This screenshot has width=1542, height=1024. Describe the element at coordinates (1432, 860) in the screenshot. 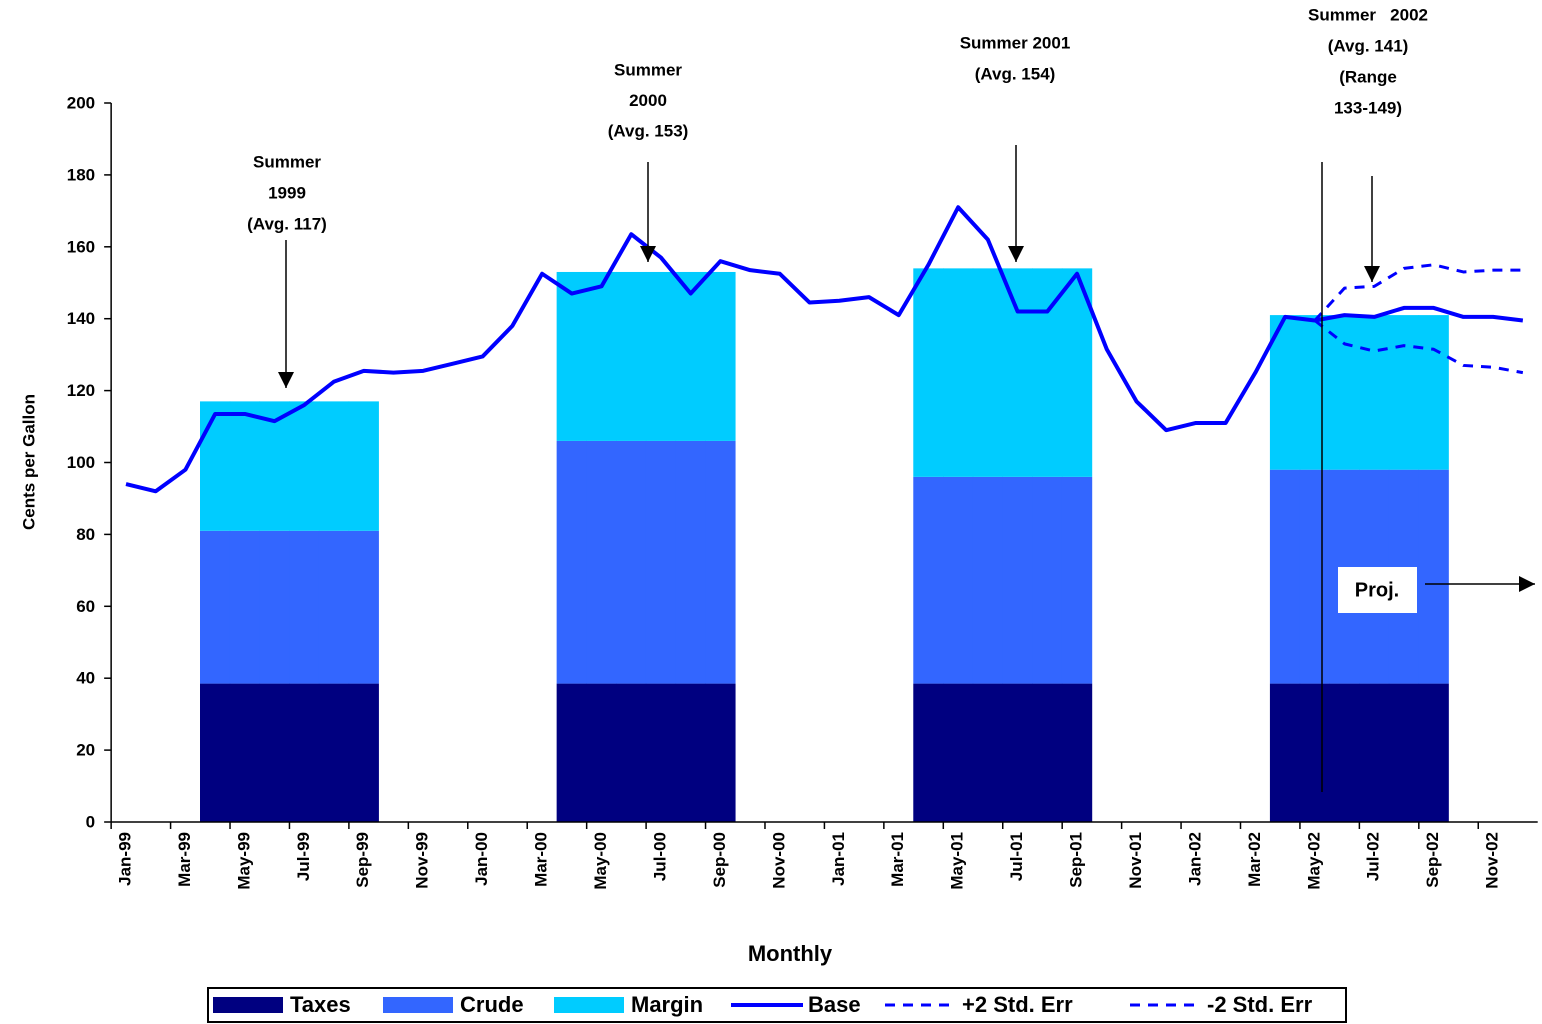

I see `x-tick-label: Sep-02` at that location.